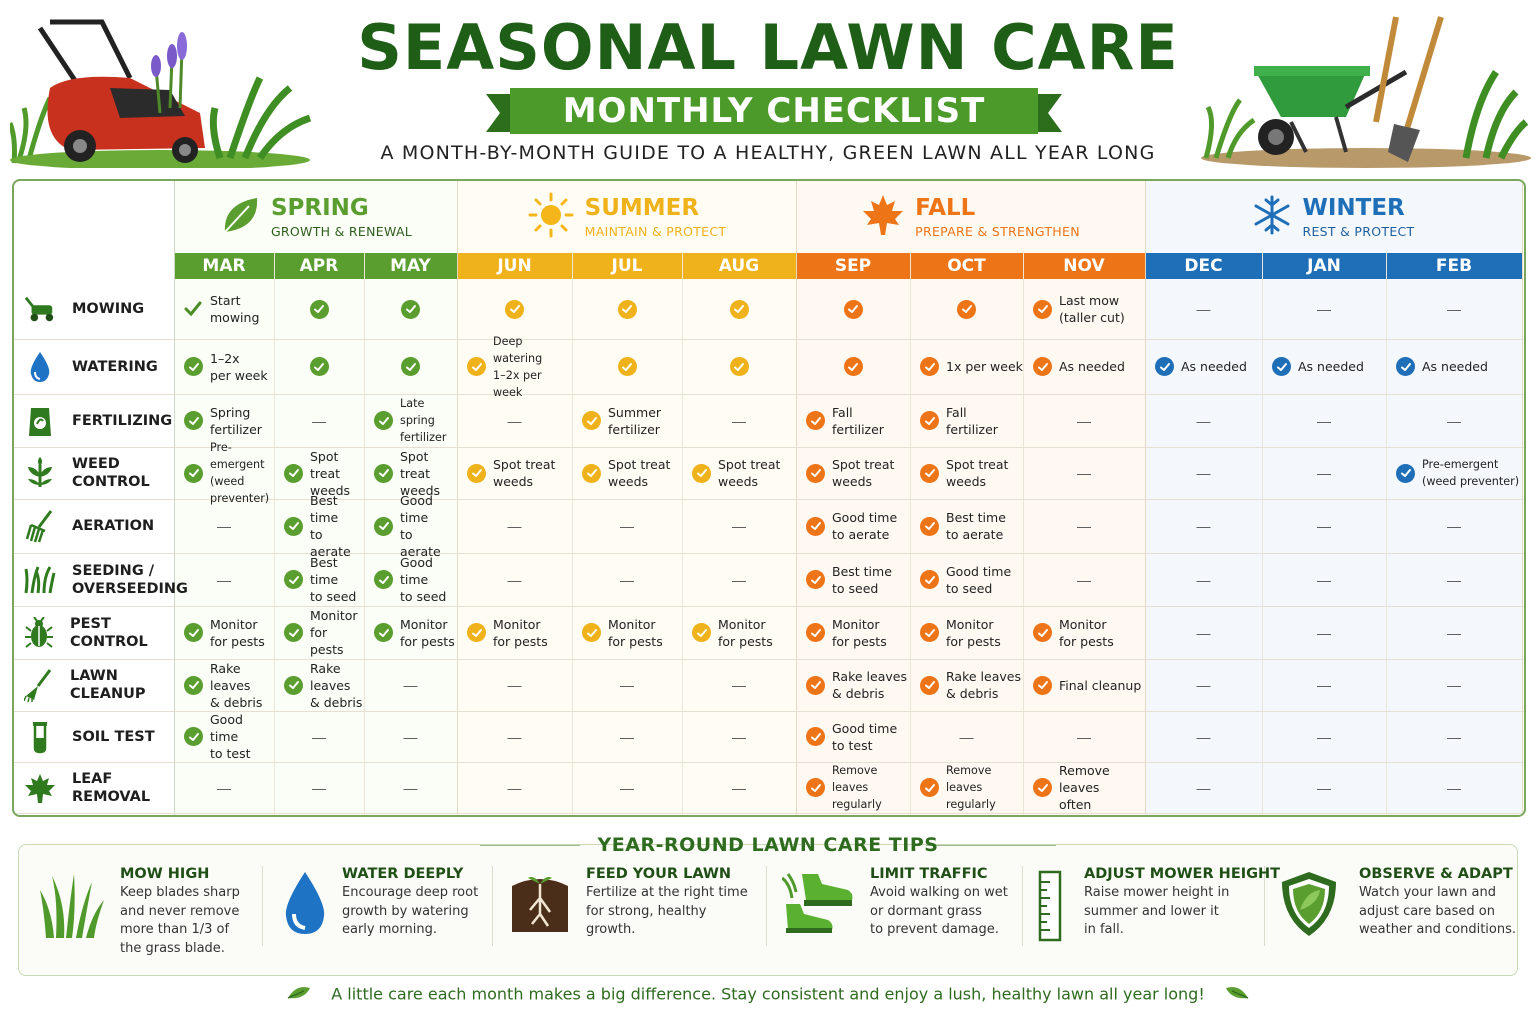 Image resolution: width=1536 pixels, height=1024 pixels. Describe the element at coordinates (853, 685) in the screenshot. I see `cell-lawn-cleanup-sep: Rake leaves & debris` at that location.